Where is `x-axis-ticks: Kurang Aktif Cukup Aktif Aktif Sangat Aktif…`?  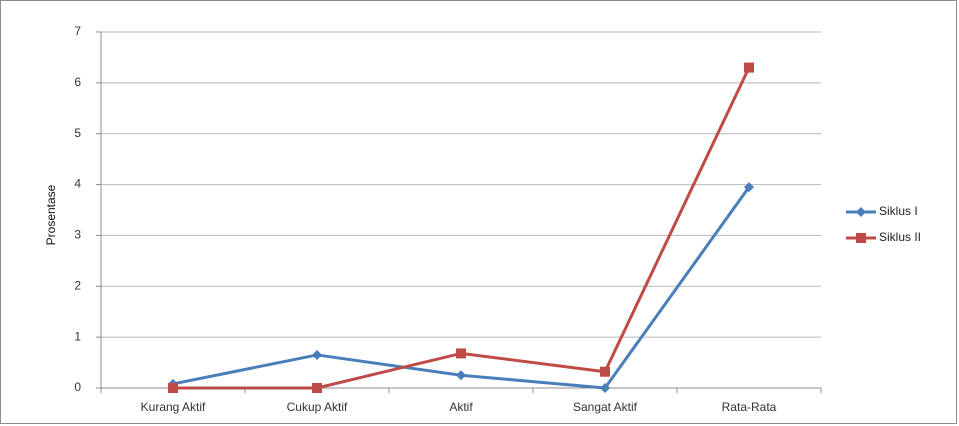 x-axis-ticks: Kurang Aktif Cukup Aktif Aktif Sangat Aktif… is located at coordinates (461, 401).